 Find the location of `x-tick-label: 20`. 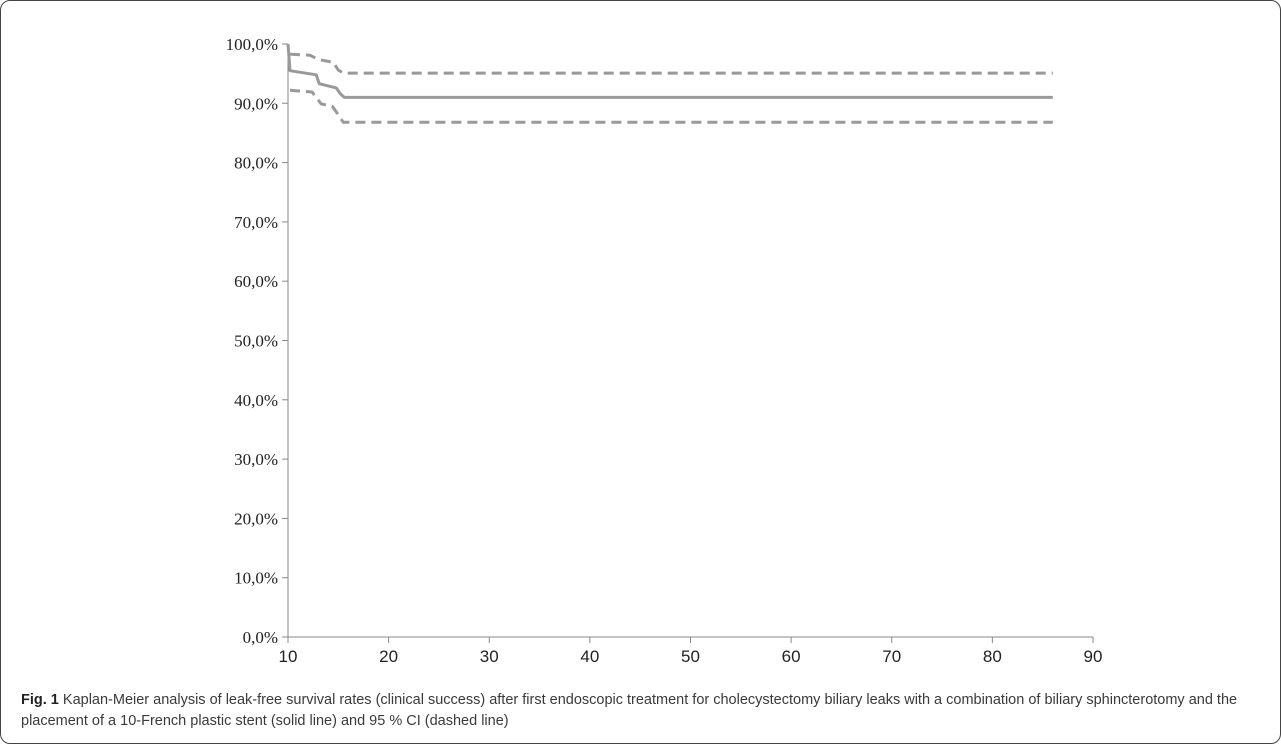

x-tick-label: 20 is located at coordinates (388, 656).